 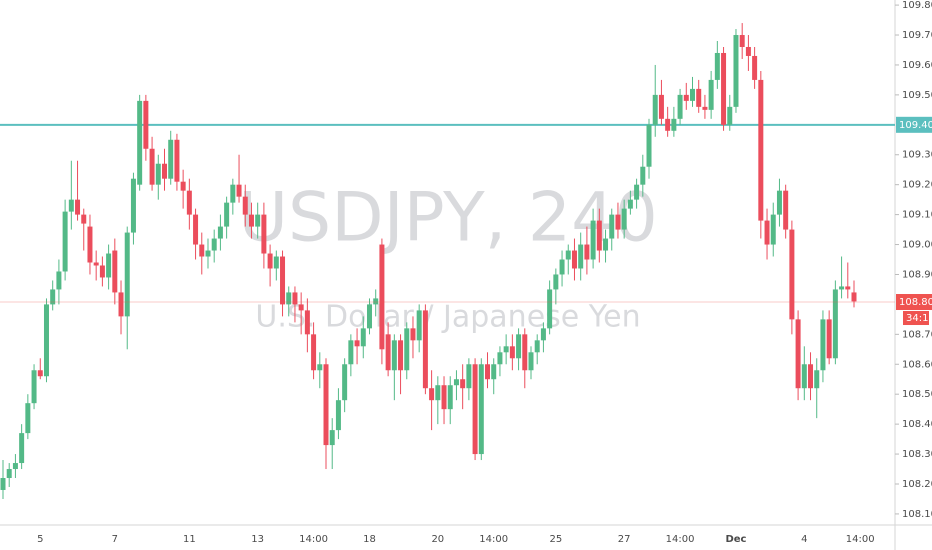 What do you see at coordinates (804, 539) in the screenshot?
I see `x-tick-label: 4` at bounding box center [804, 539].